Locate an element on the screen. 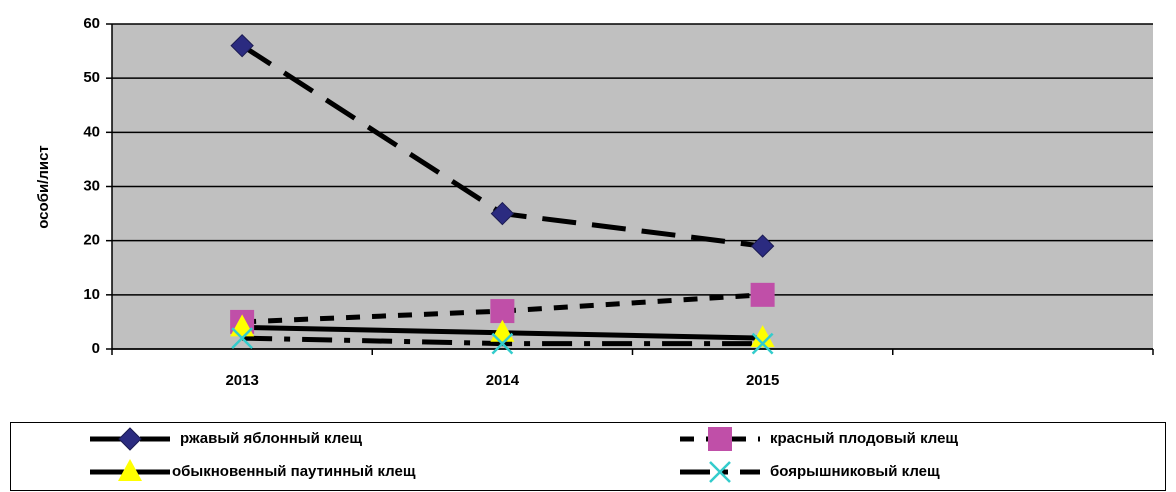  y-tick-label: 0 is located at coordinates (96, 348).